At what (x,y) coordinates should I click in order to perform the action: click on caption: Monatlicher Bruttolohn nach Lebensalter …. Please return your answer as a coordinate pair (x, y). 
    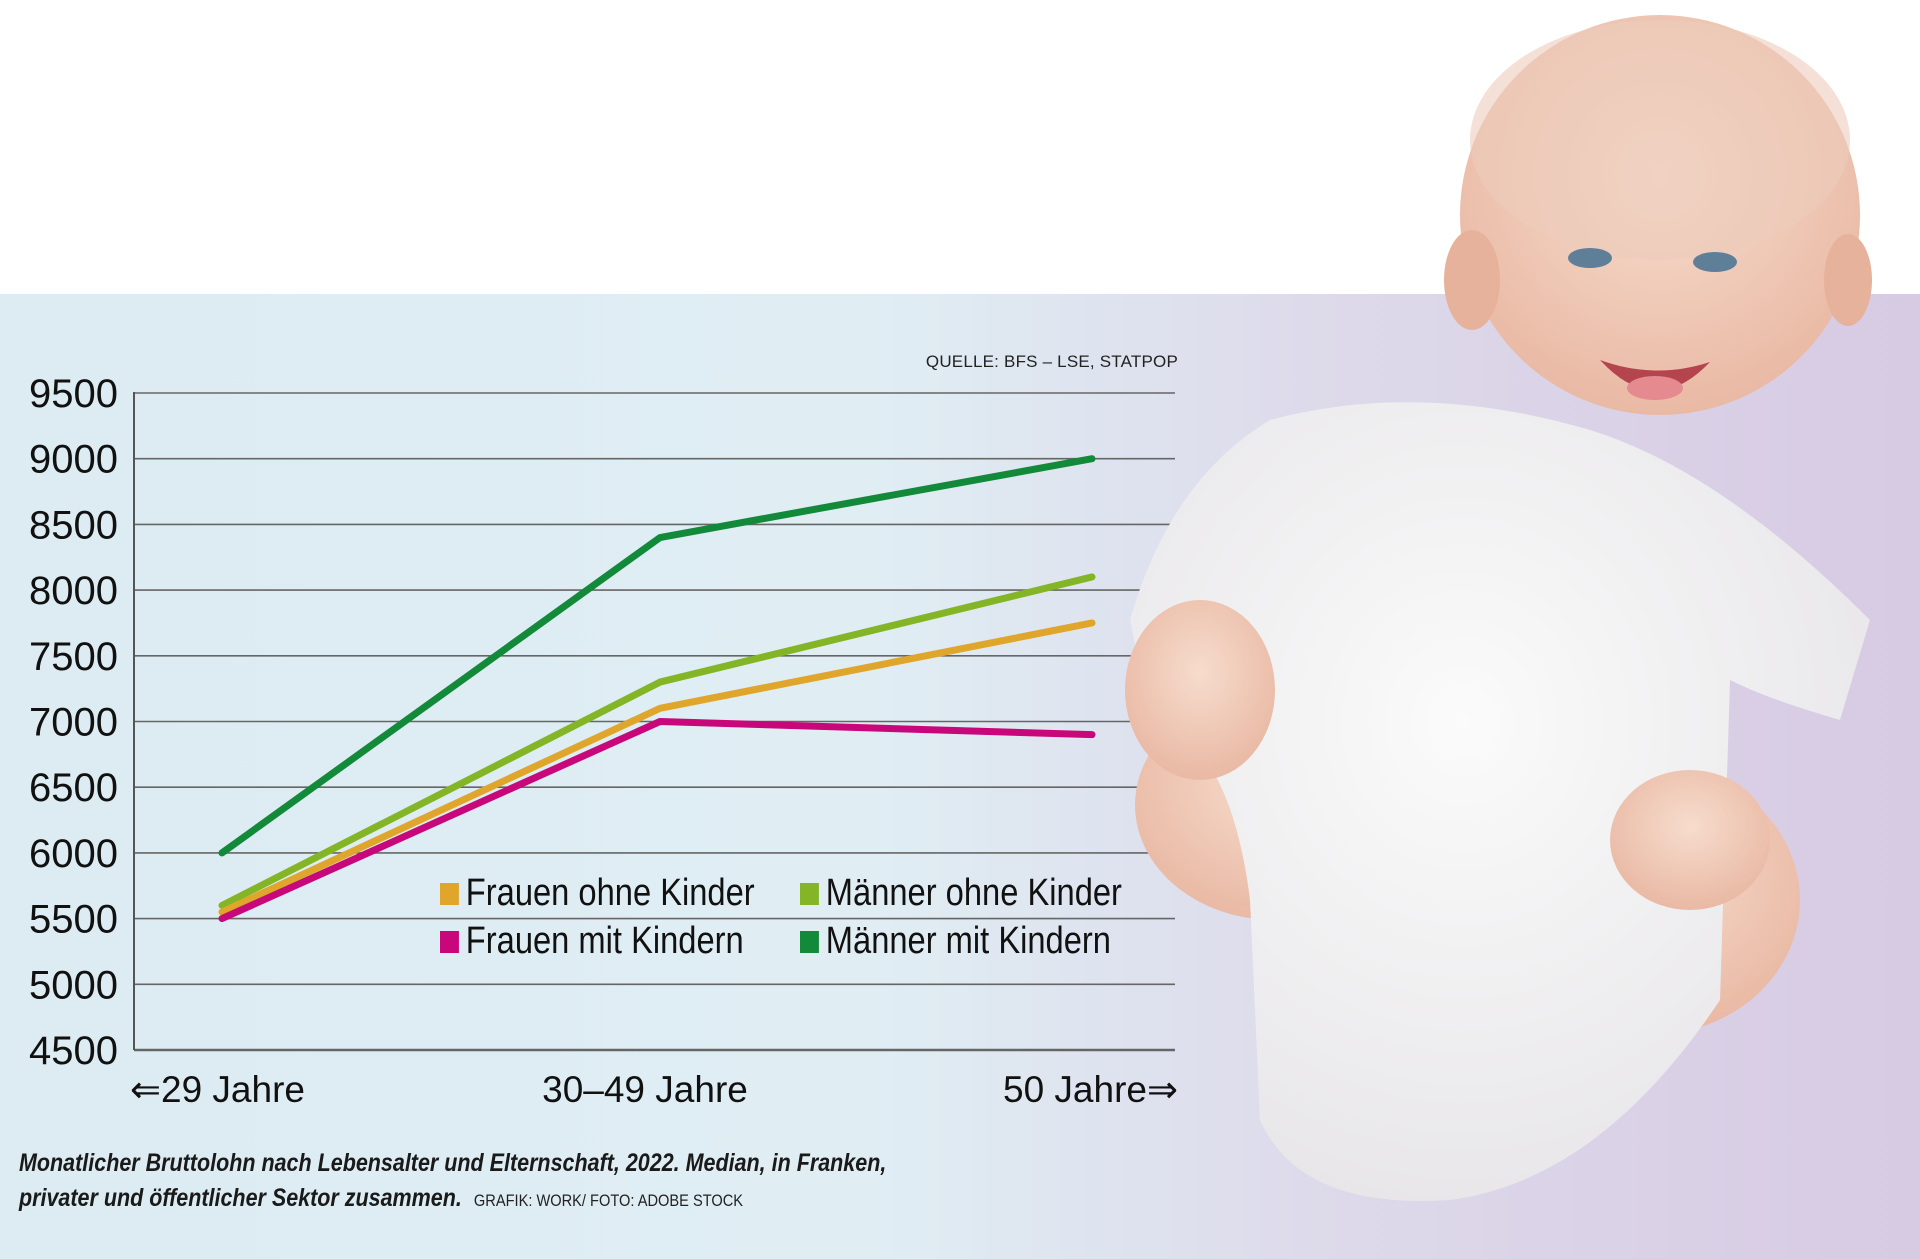
    Looking at the image, I should click on (492, 1182).